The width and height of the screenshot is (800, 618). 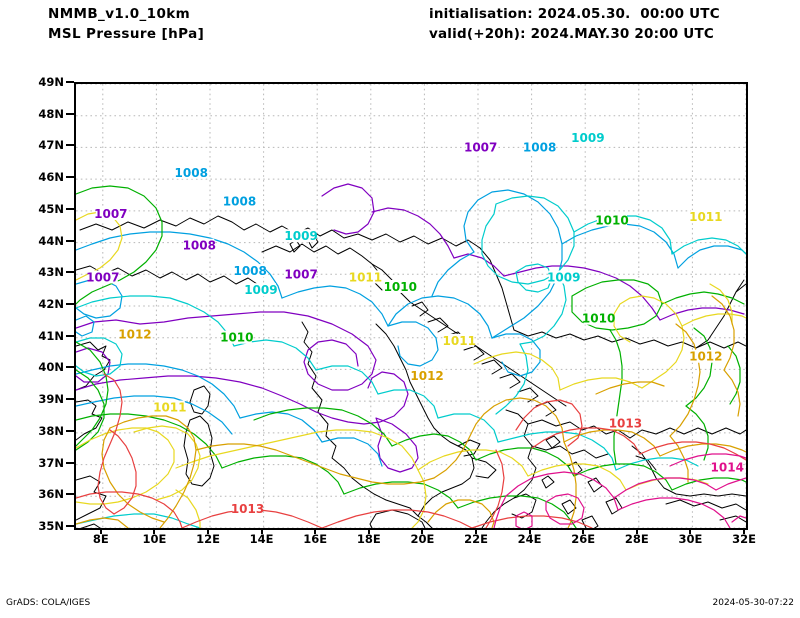 I want to click on y-axis-label: 35N, so click(x=51, y=526).